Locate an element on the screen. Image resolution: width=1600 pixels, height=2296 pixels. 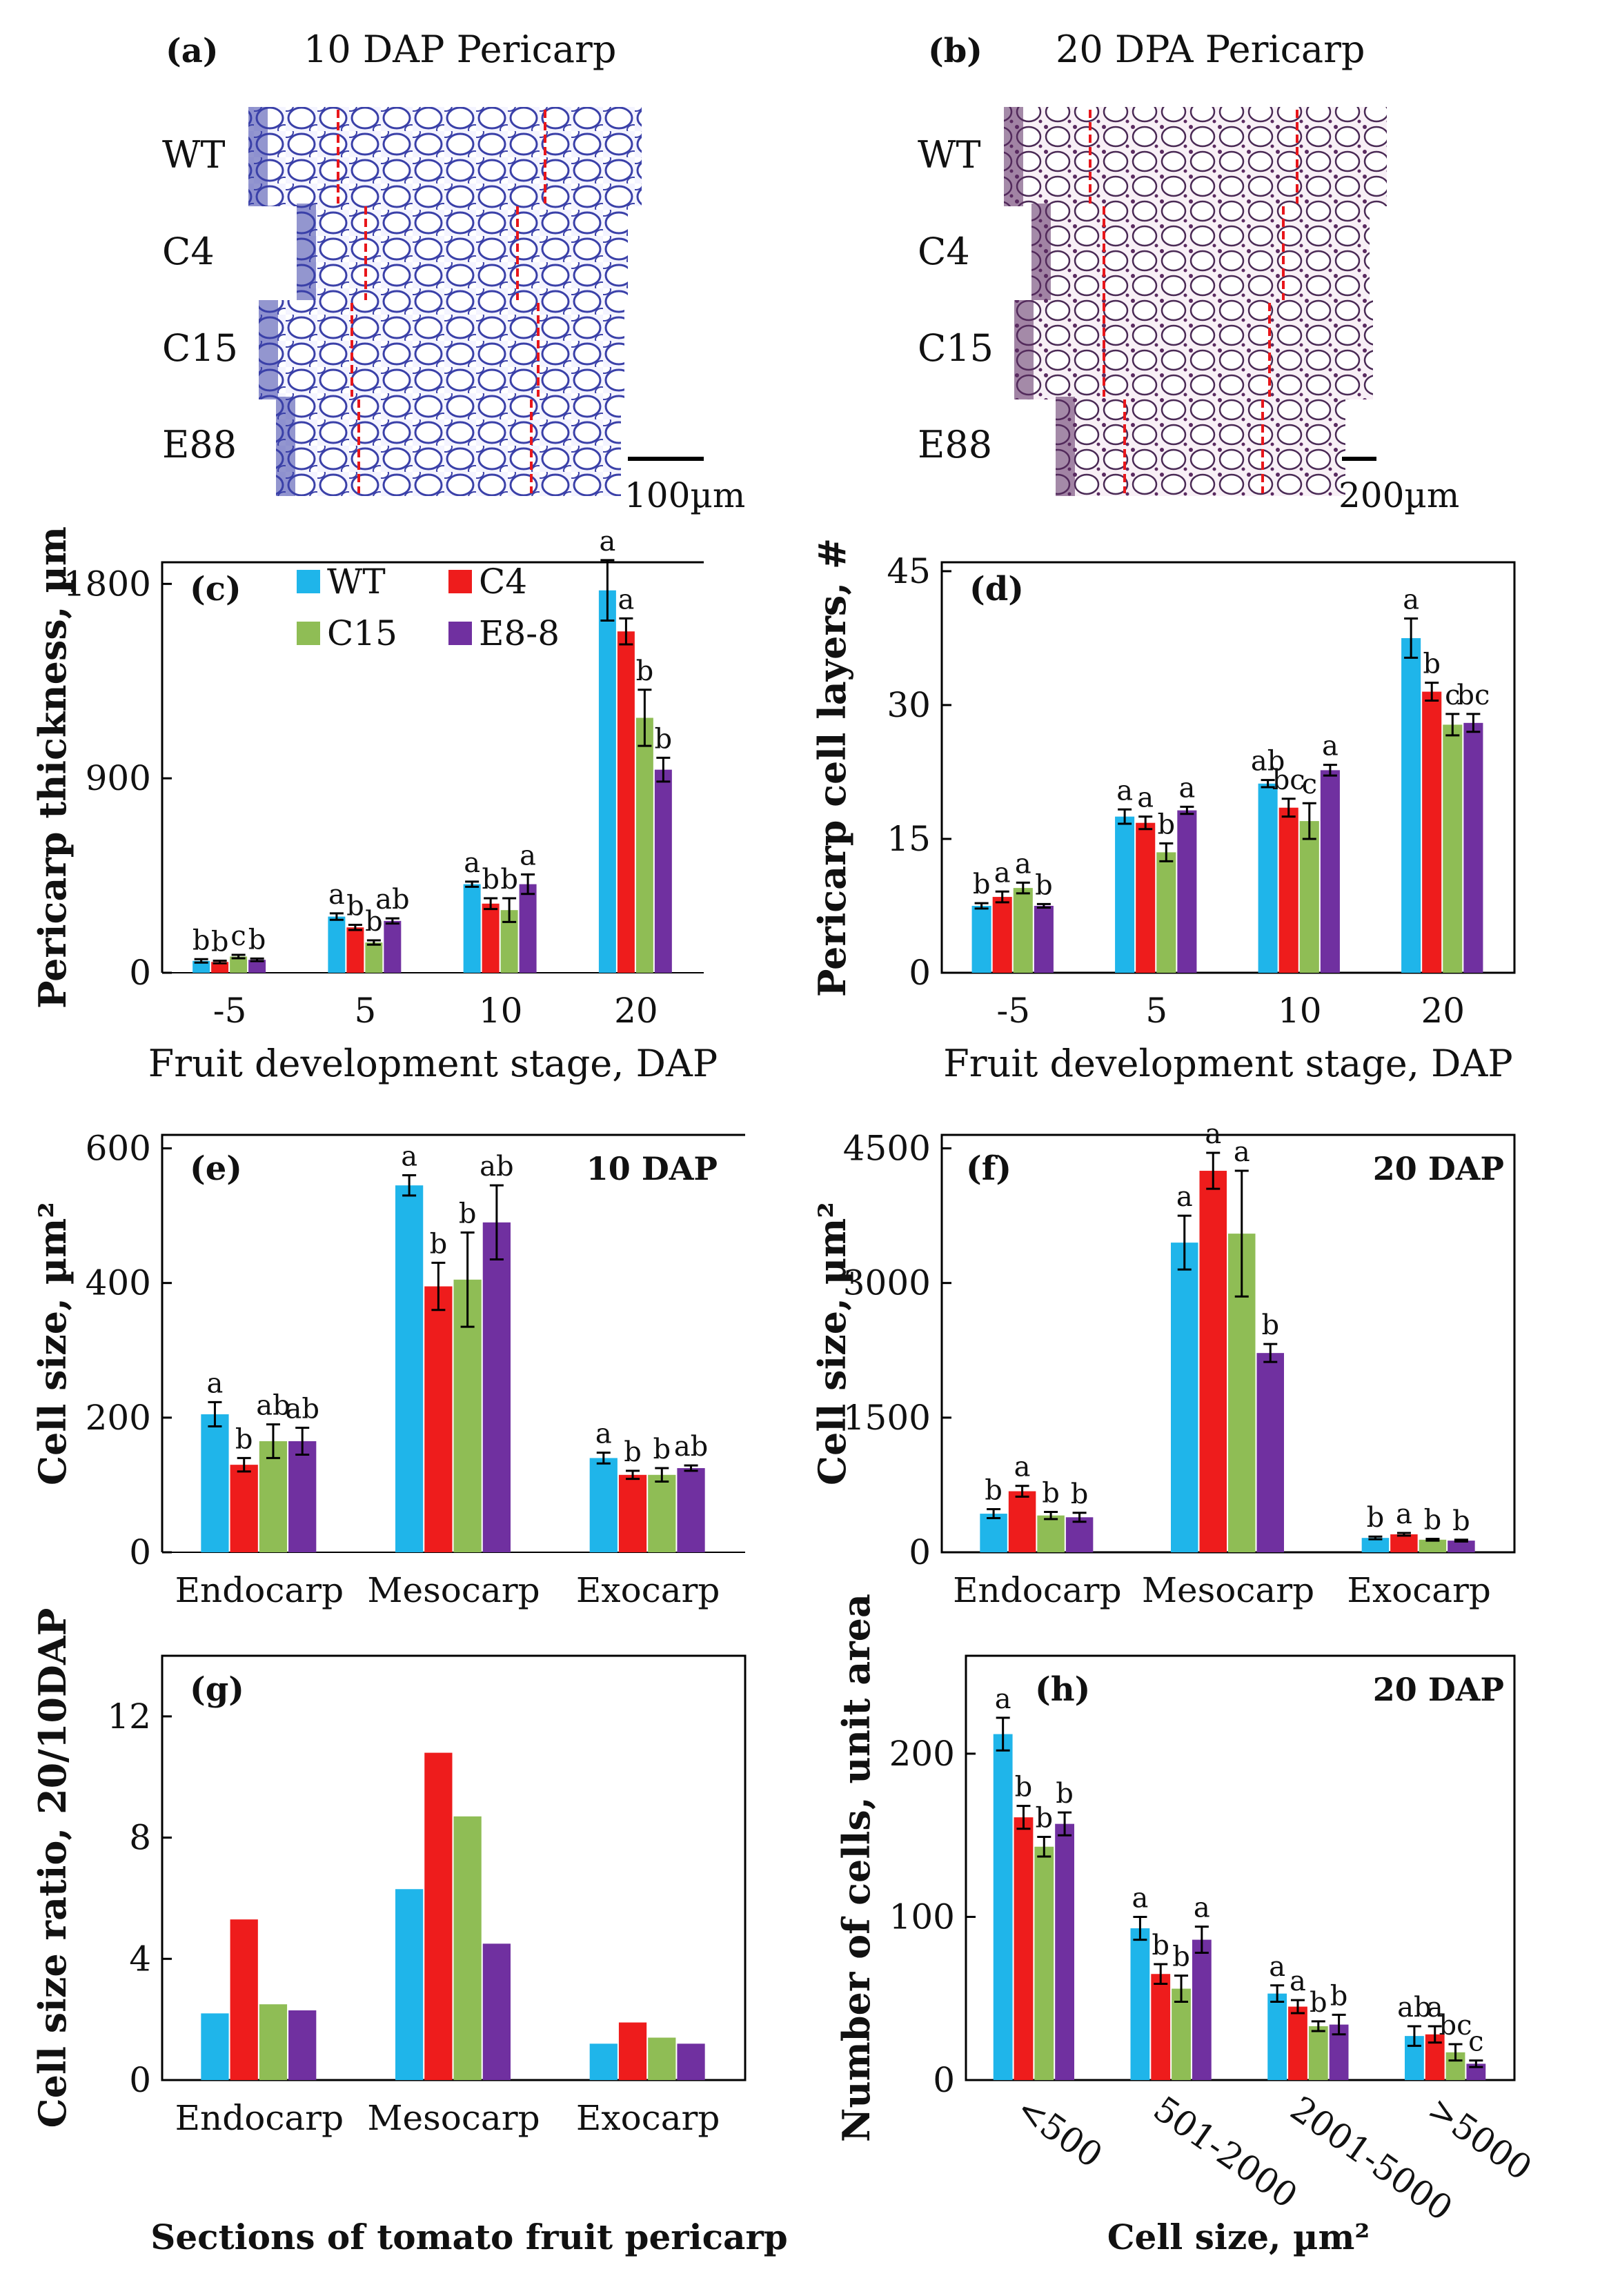
plot-frame is located at coordinates (433, 767).